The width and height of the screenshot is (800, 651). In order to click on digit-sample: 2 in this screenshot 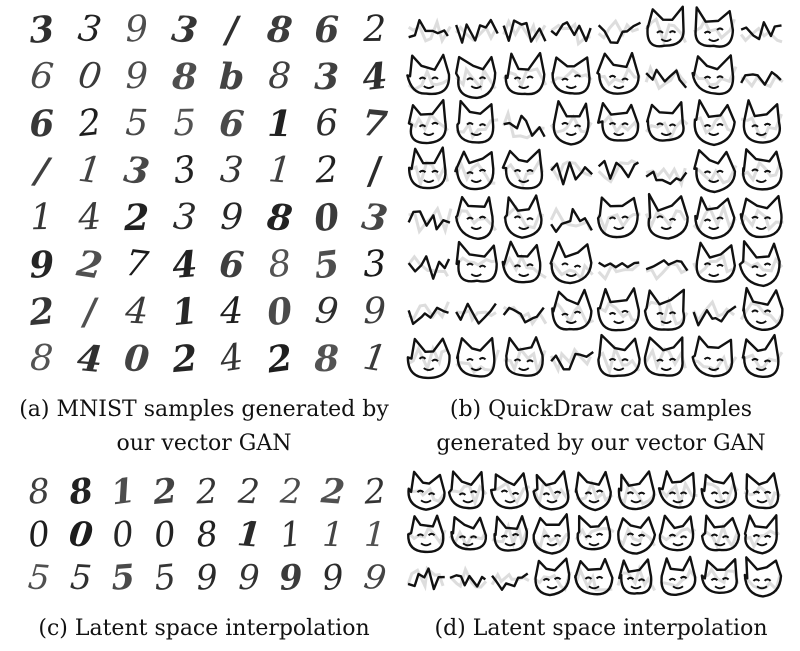, I will do `click(249, 491)`.